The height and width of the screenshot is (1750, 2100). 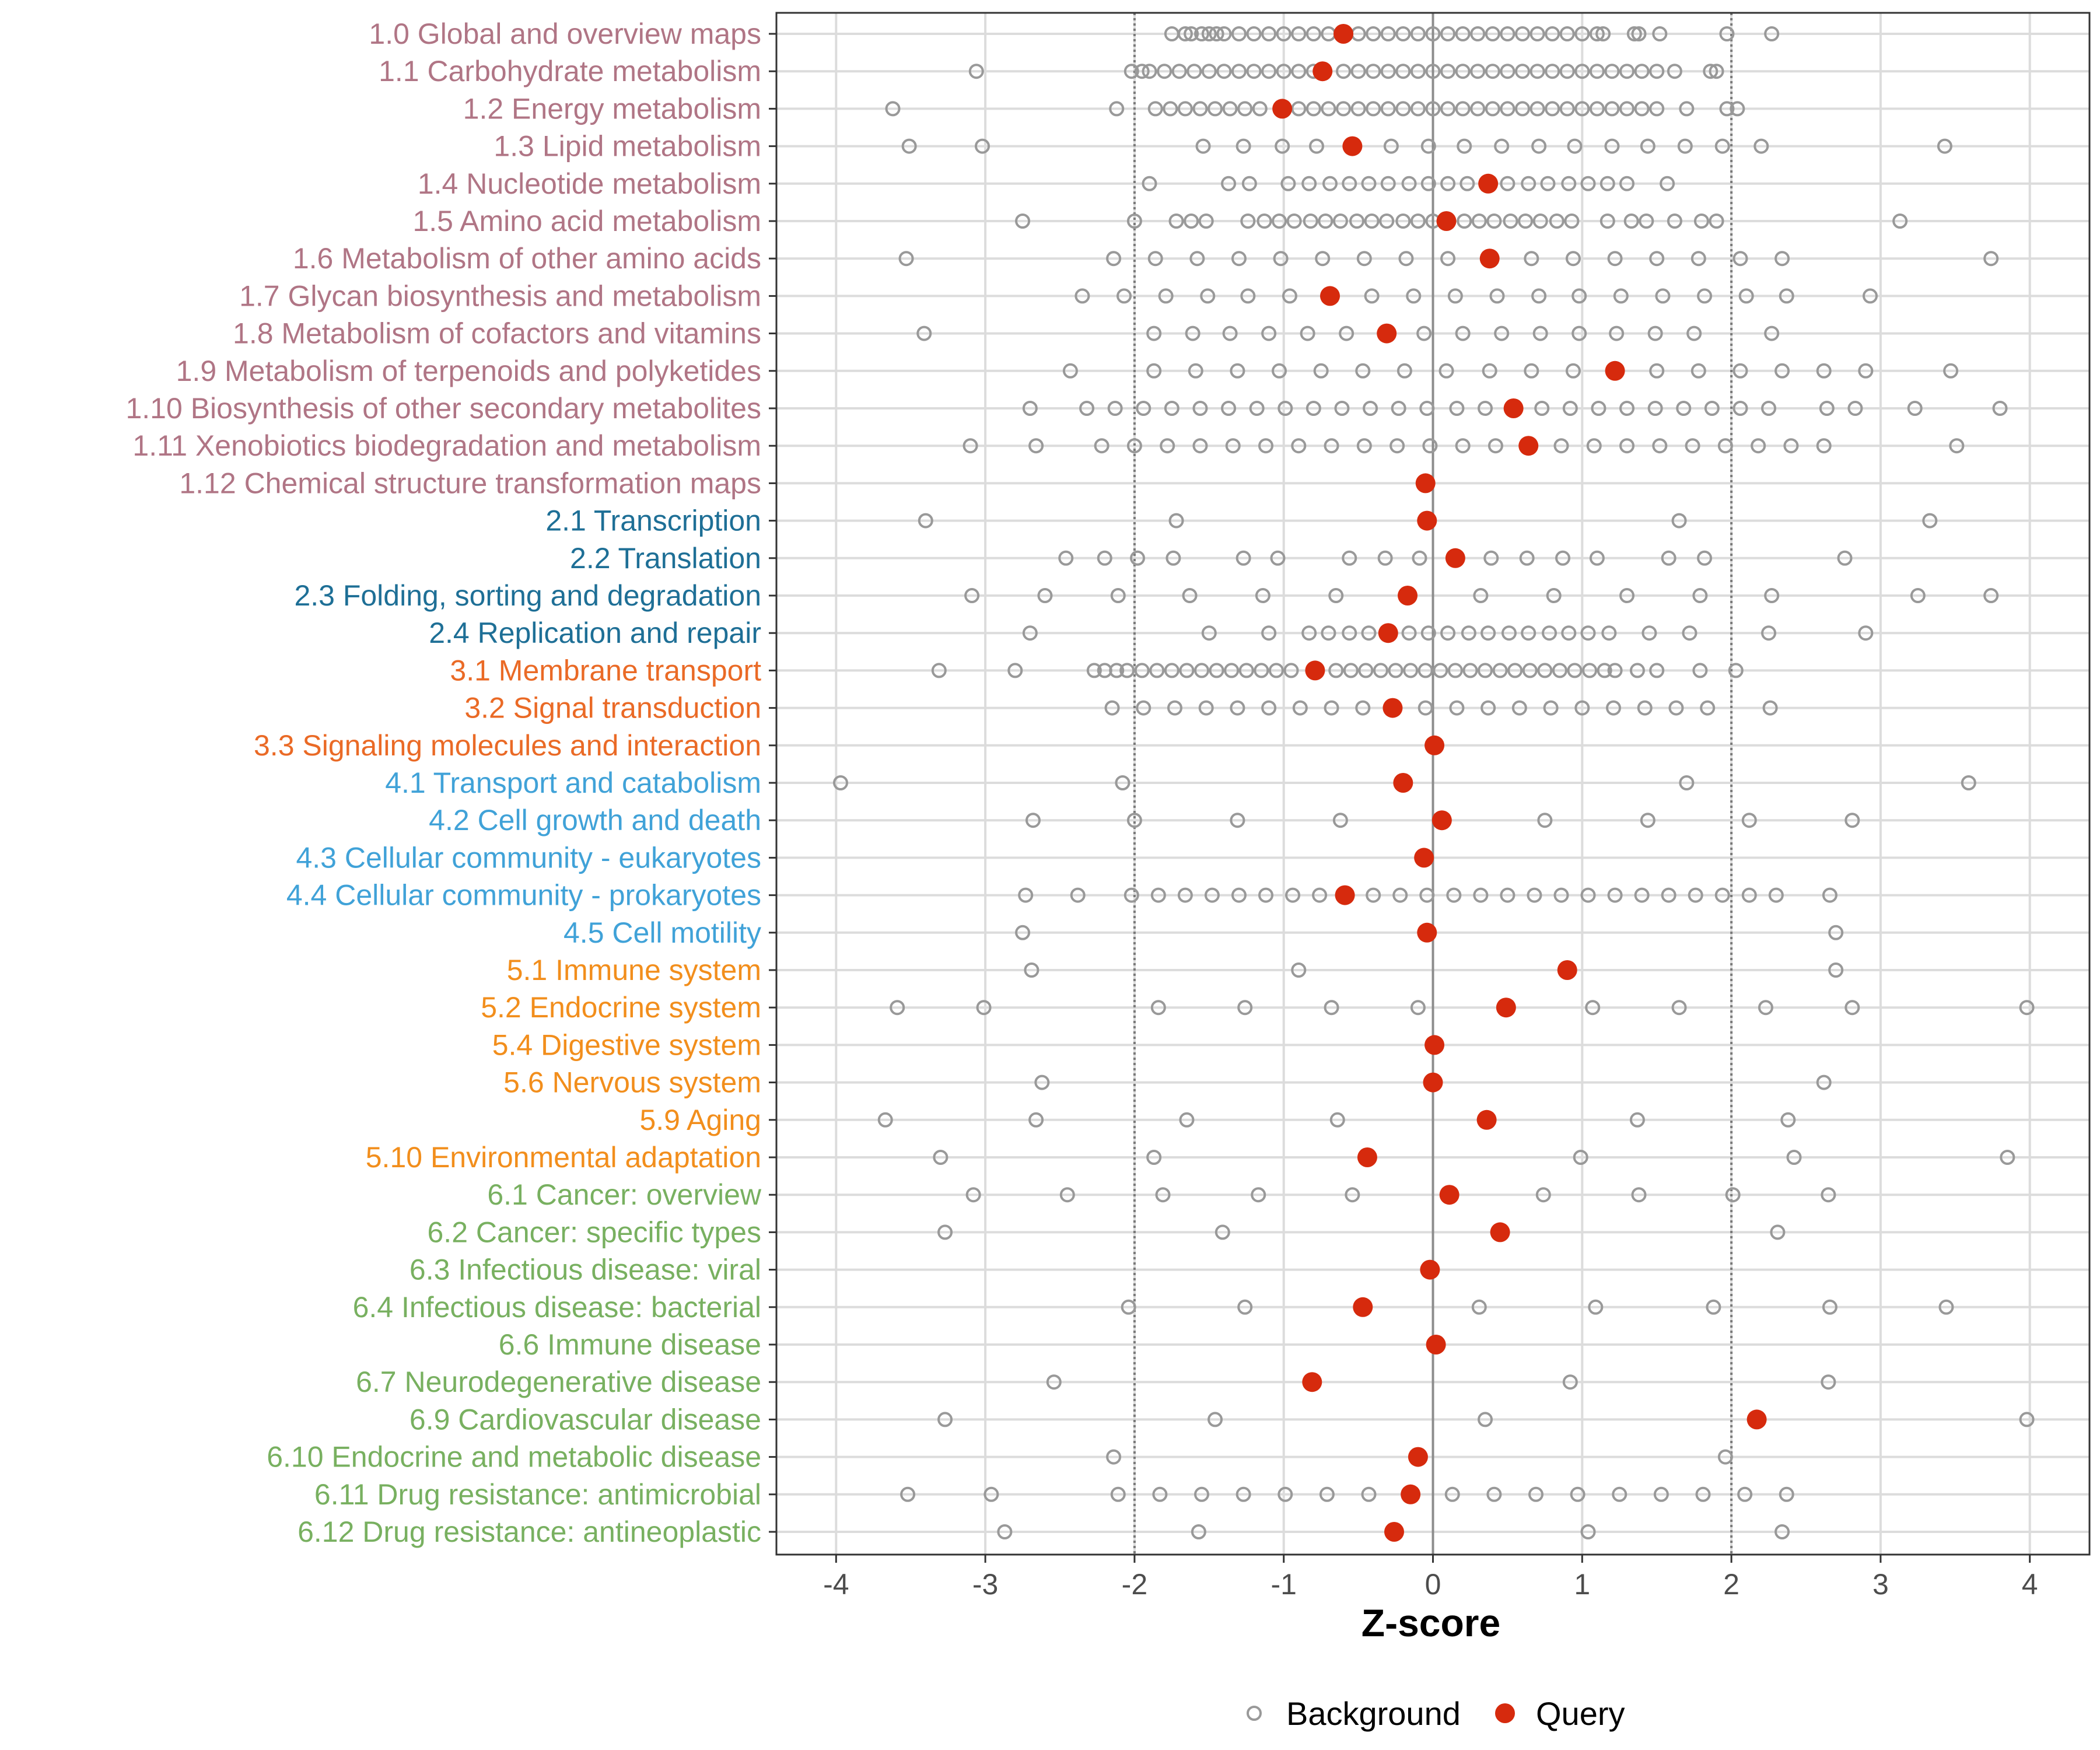 I want to click on x-tick-label: -4, so click(x=836, y=1584).